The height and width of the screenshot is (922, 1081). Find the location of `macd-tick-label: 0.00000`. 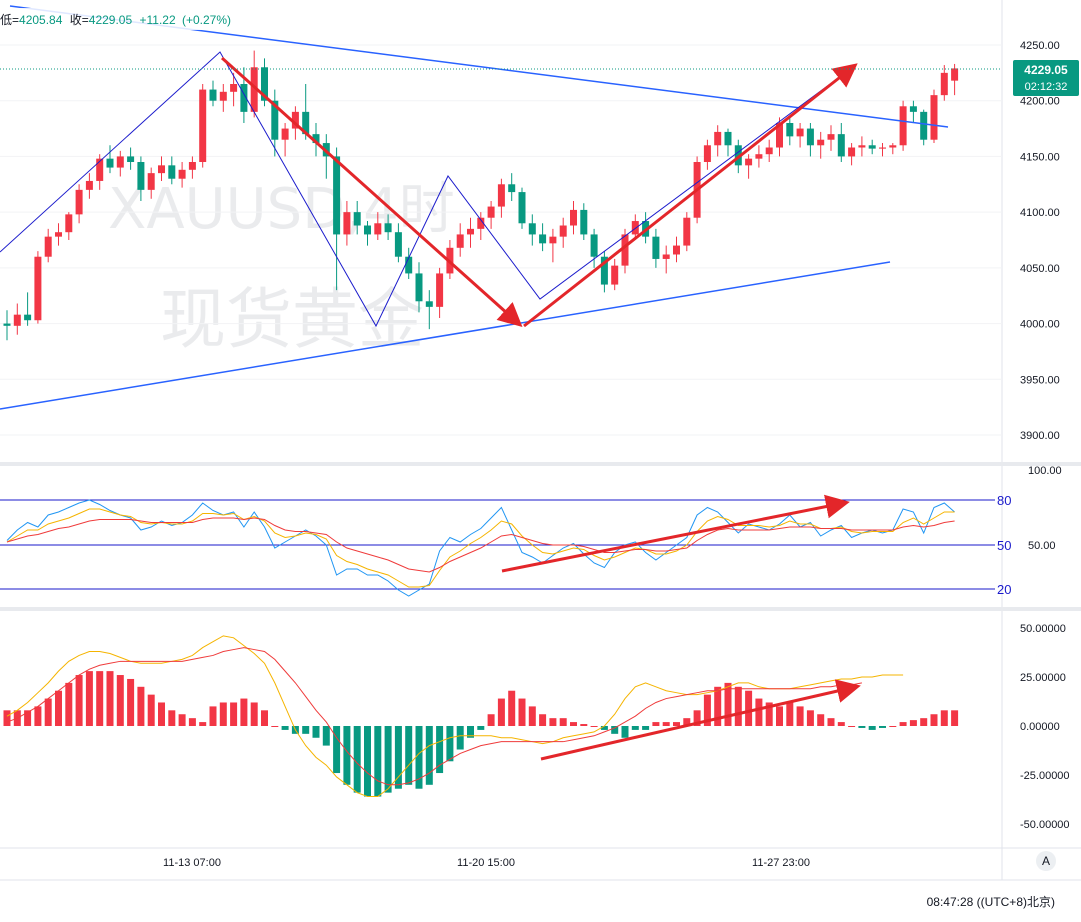

macd-tick-label: 0.00000 is located at coordinates (1040, 727).